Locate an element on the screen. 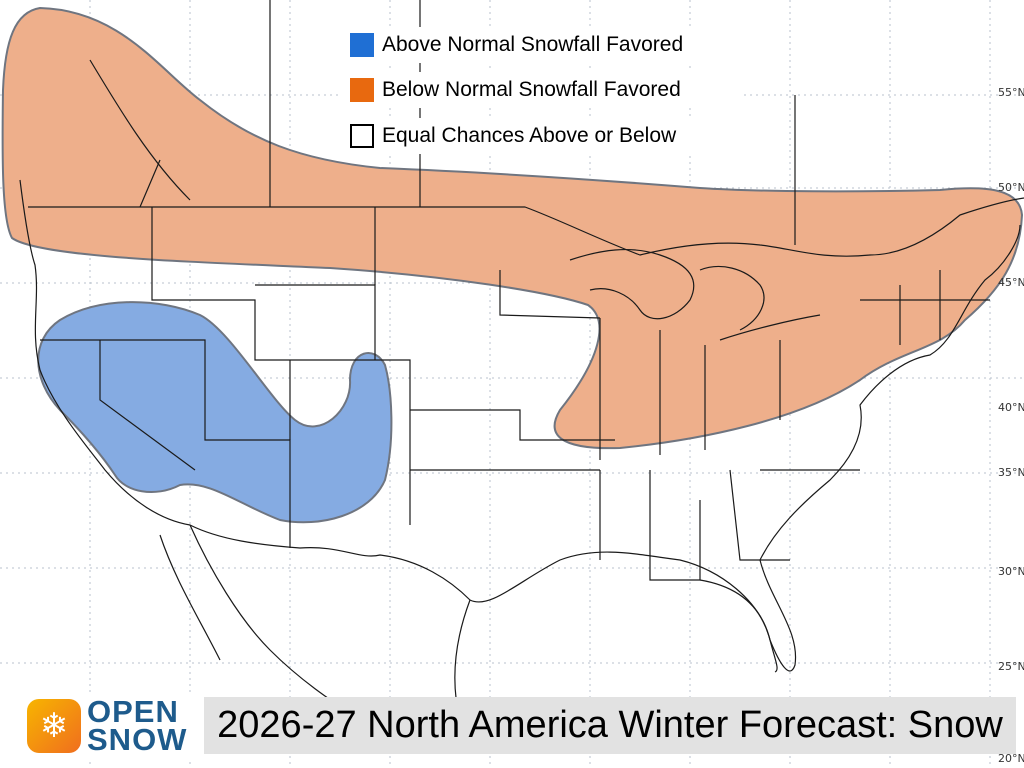  legend-swatch-below is located at coordinates (362, 90).